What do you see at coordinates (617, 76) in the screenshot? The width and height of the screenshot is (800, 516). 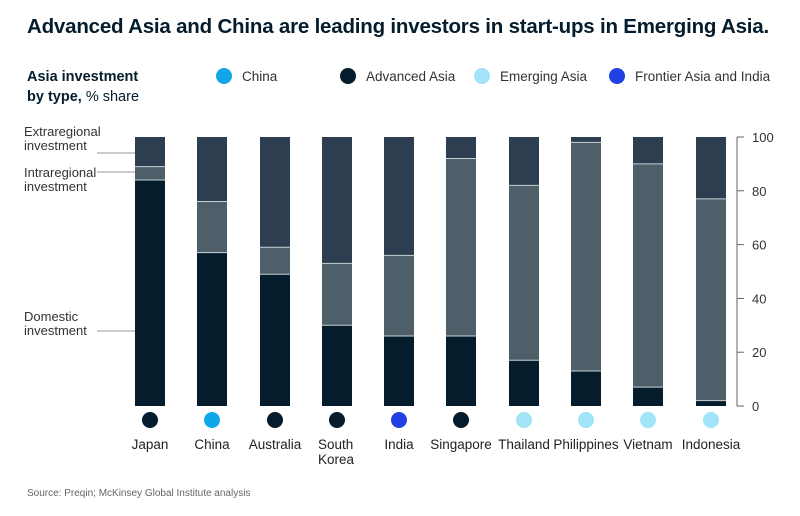 I see `legend-dot-frontier-asia-india` at bounding box center [617, 76].